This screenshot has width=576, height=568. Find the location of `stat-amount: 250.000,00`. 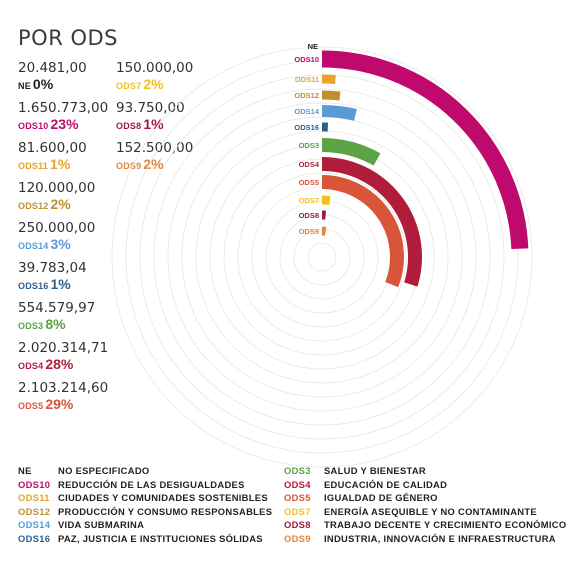

stat-amount: 250.000,00 is located at coordinates (57, 228).